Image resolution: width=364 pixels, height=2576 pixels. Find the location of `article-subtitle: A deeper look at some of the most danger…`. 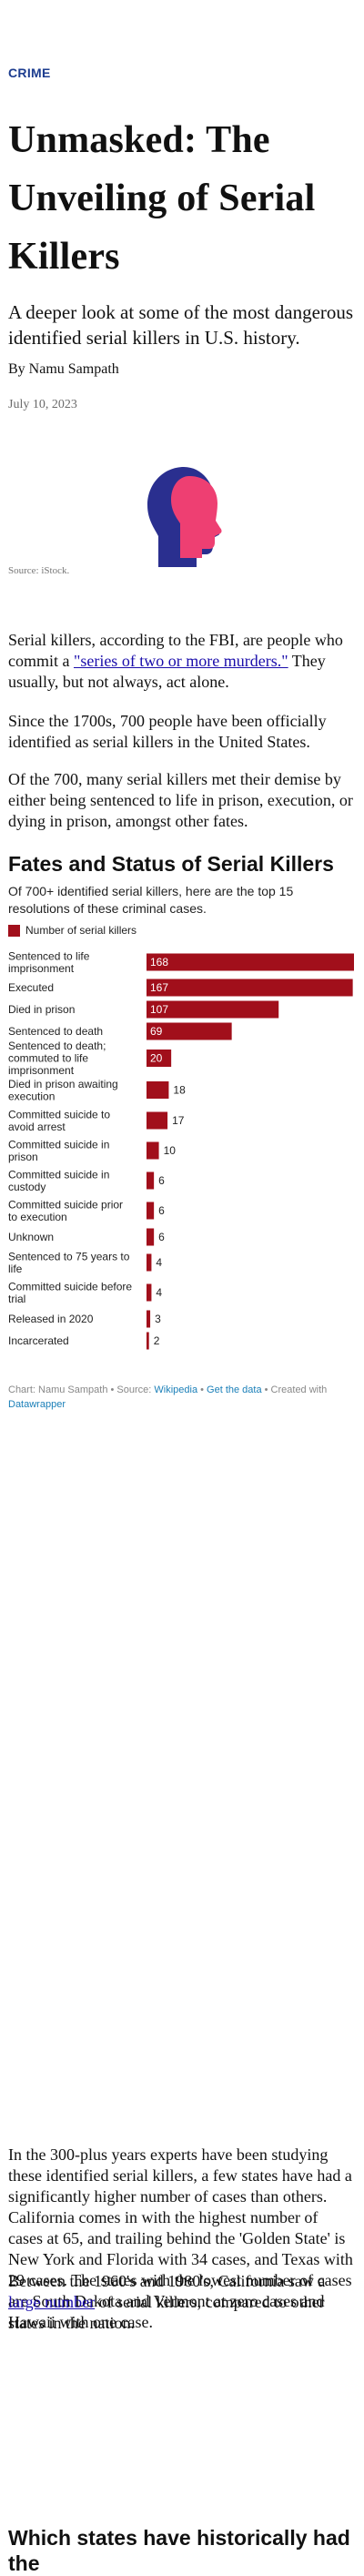

article-subtitle: A deeper look at some of the most danger… is located at coordinates (181, 325).